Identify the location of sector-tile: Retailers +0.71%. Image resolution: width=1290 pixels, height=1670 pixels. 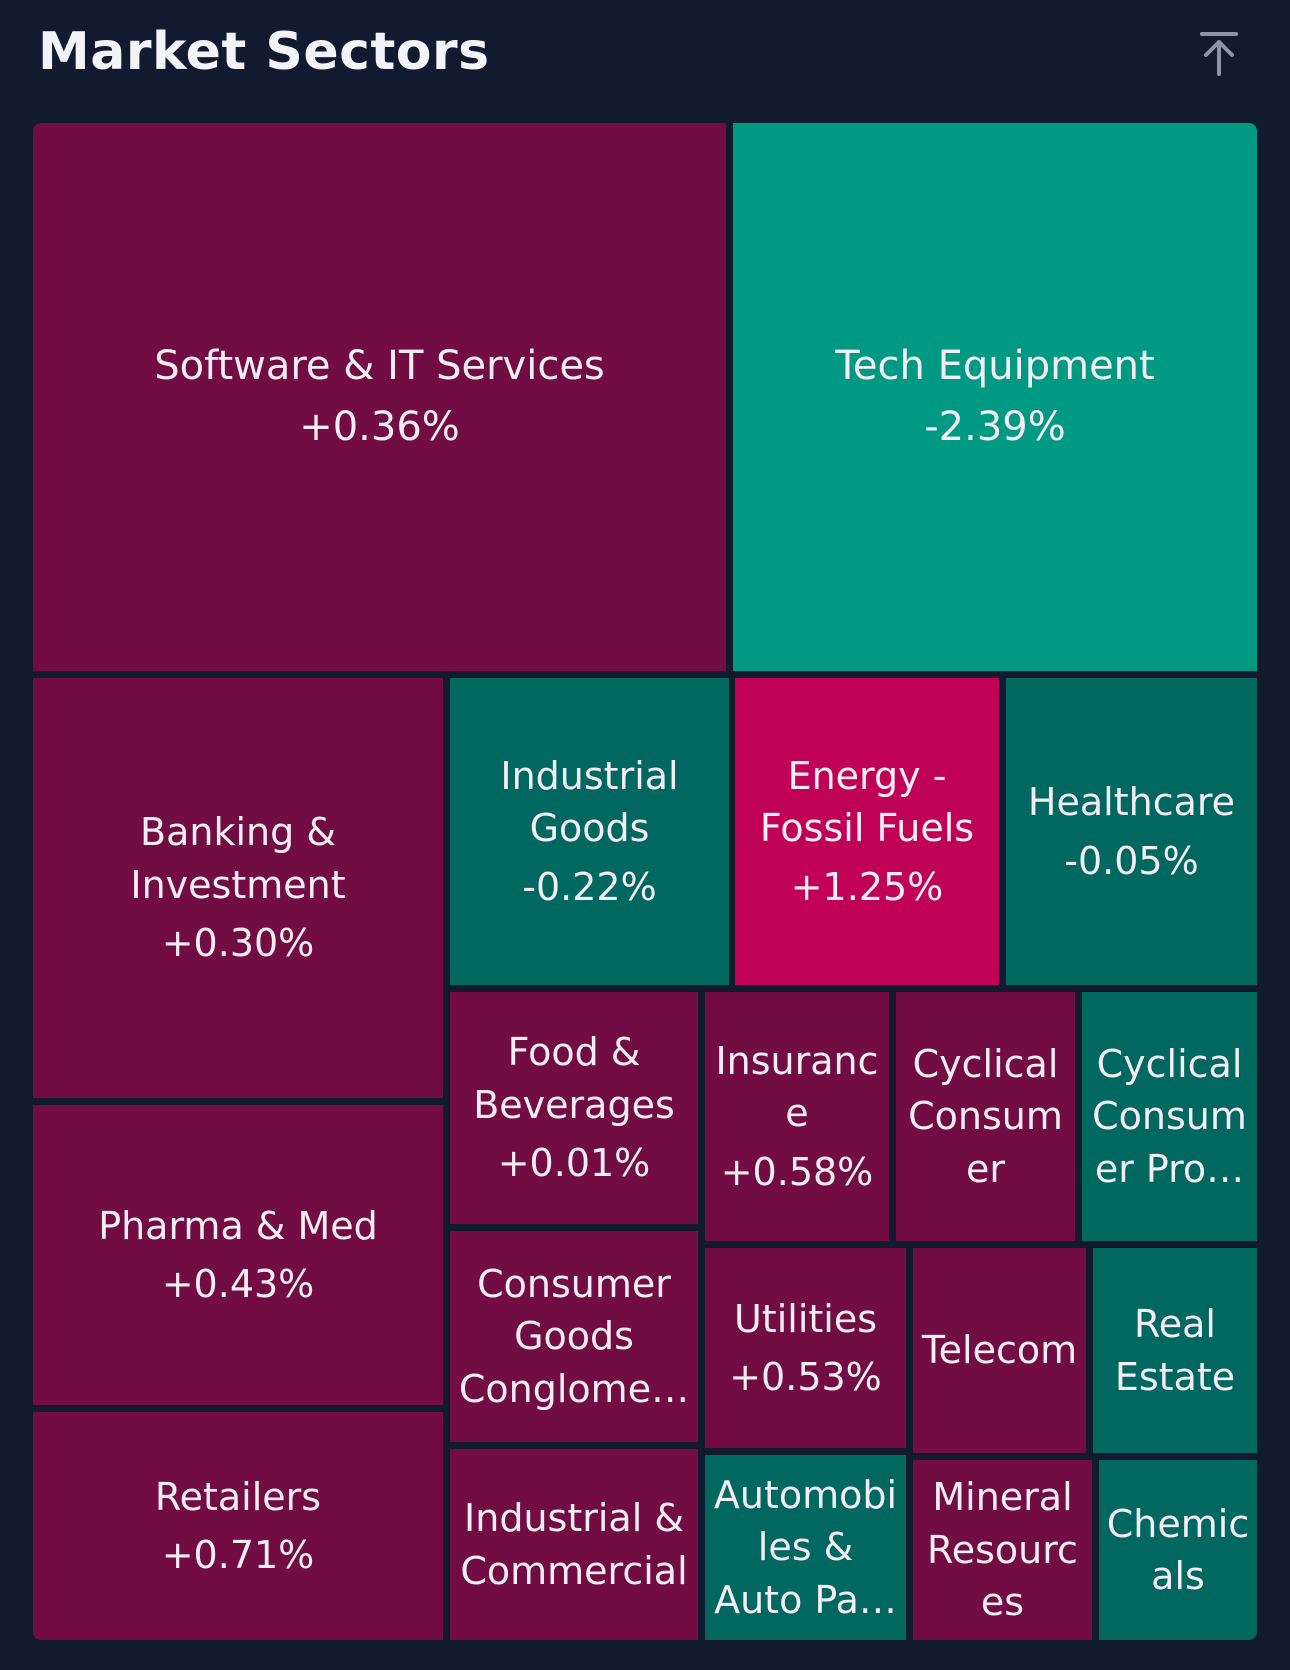
(238, 1526).